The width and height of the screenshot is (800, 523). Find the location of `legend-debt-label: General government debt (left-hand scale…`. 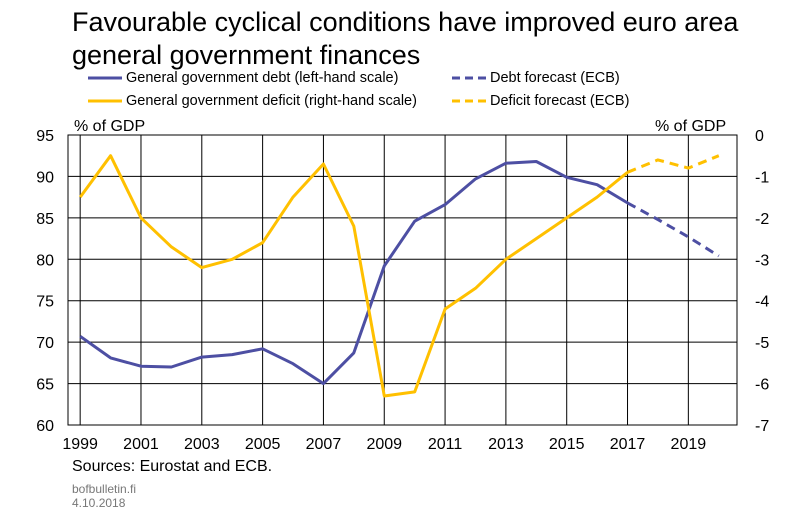

legend-debt-label: General government debt (left-hand scale… is located at coordinates (262, 78).